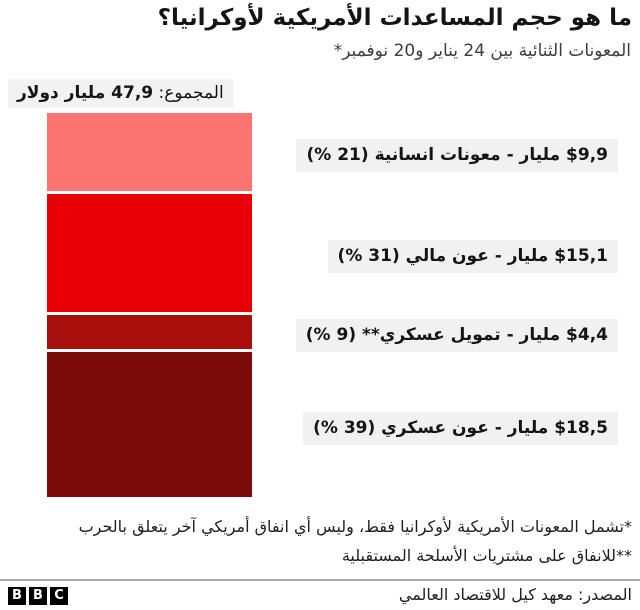 The image size is (640, 610). Describe the element at coordinates (59, 596) in the screenshot. I see `bbc-logo-block-c: C` at that location.